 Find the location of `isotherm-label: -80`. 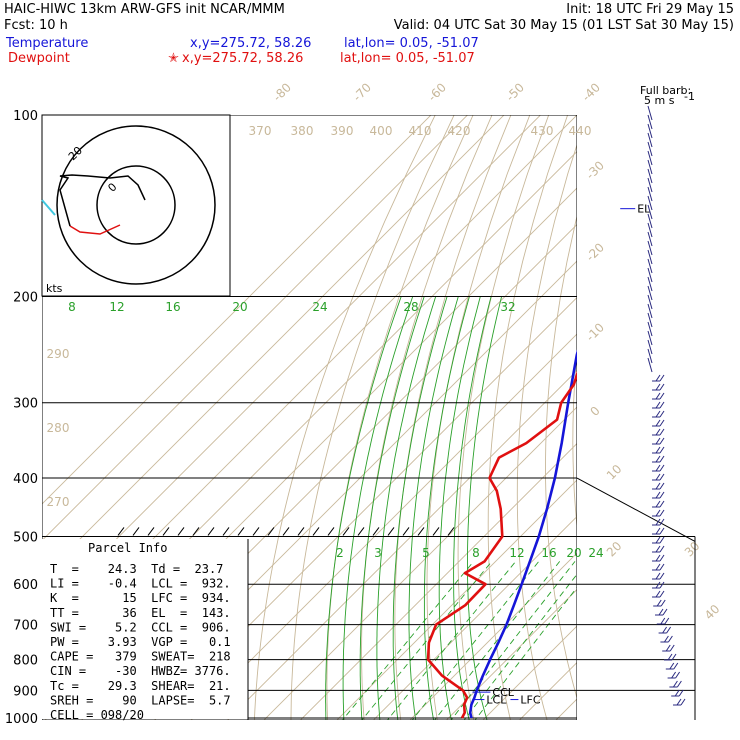

isotherm-label: -80 is located at coordinates (282, 92).